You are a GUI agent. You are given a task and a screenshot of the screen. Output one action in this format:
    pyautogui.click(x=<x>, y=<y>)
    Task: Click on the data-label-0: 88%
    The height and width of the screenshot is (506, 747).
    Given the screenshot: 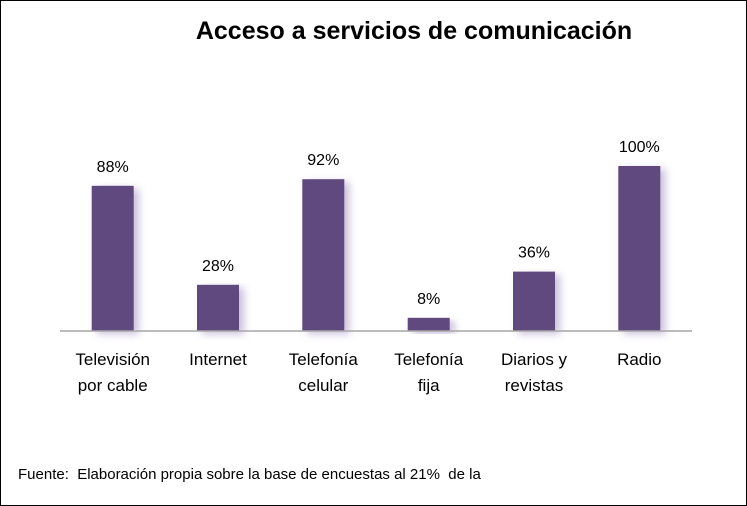 What is the action you would take?
    pyautogui.click(x=113, y=167)
    